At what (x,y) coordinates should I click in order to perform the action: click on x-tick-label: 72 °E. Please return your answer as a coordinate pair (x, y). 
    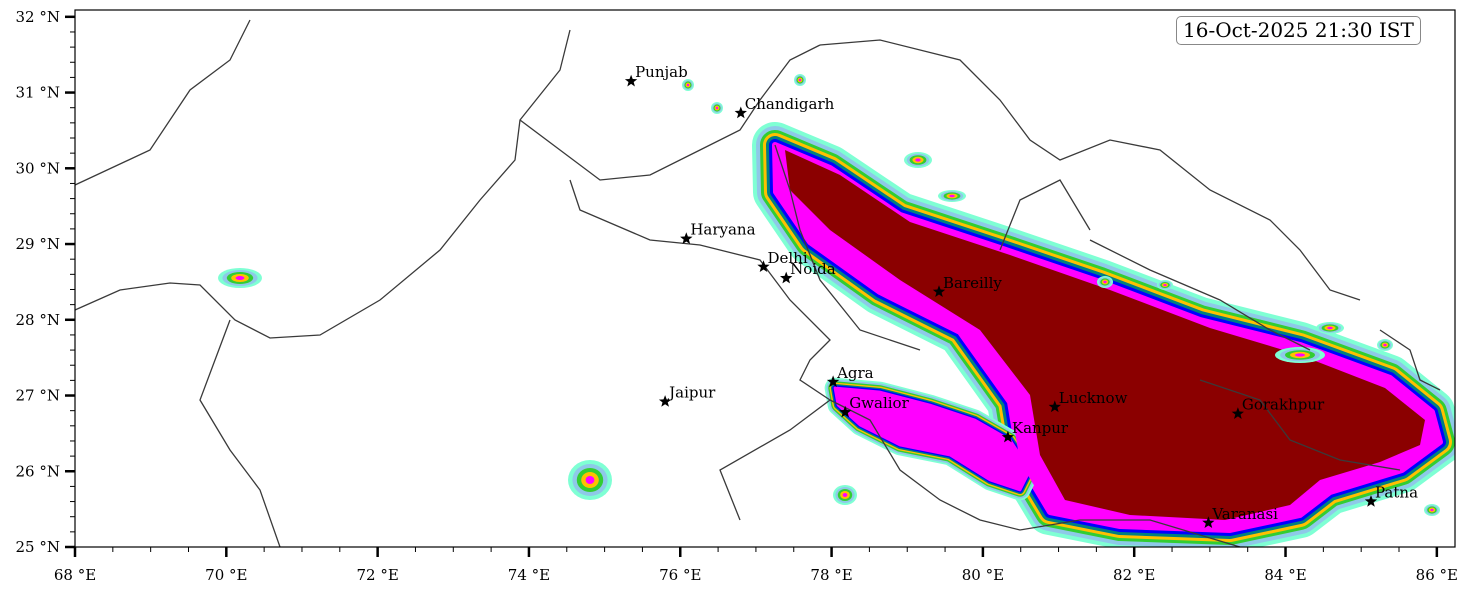
    Looking at the image, I should click on (377, 575).